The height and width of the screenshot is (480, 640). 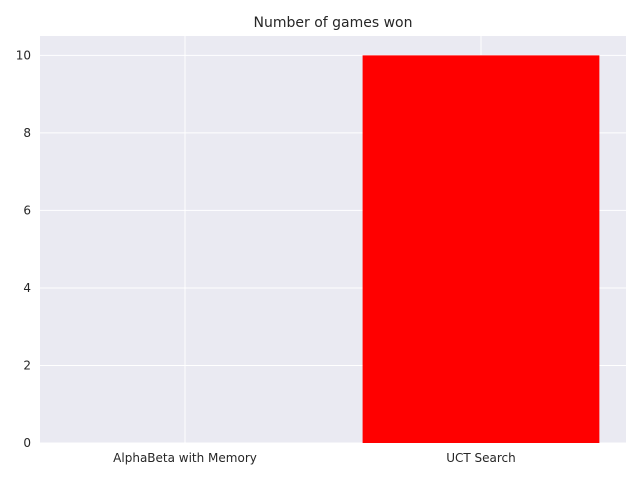 What do you see at coordinates (27, 443) in the screenshot?
I see `y-tick-label: 0` at bounding box center [27, 443].